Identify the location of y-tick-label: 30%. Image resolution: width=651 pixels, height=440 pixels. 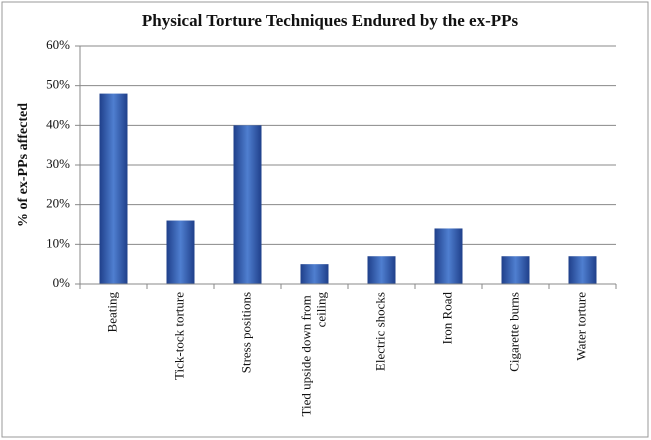
(58, 163).